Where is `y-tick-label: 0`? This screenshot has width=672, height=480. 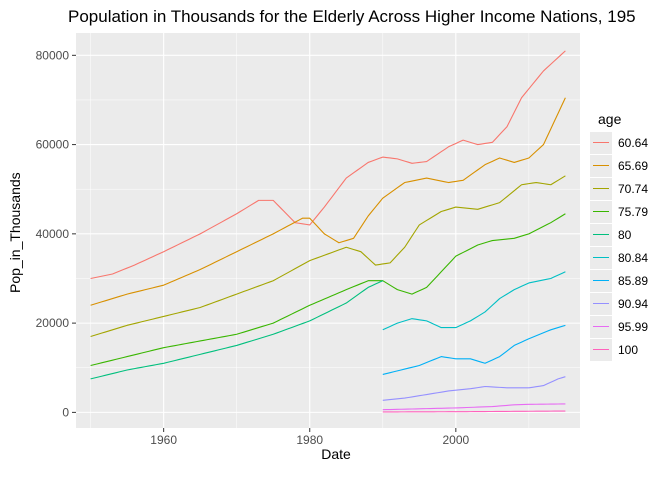
y-tick-label: 0 is located at coordinates (65, 412).